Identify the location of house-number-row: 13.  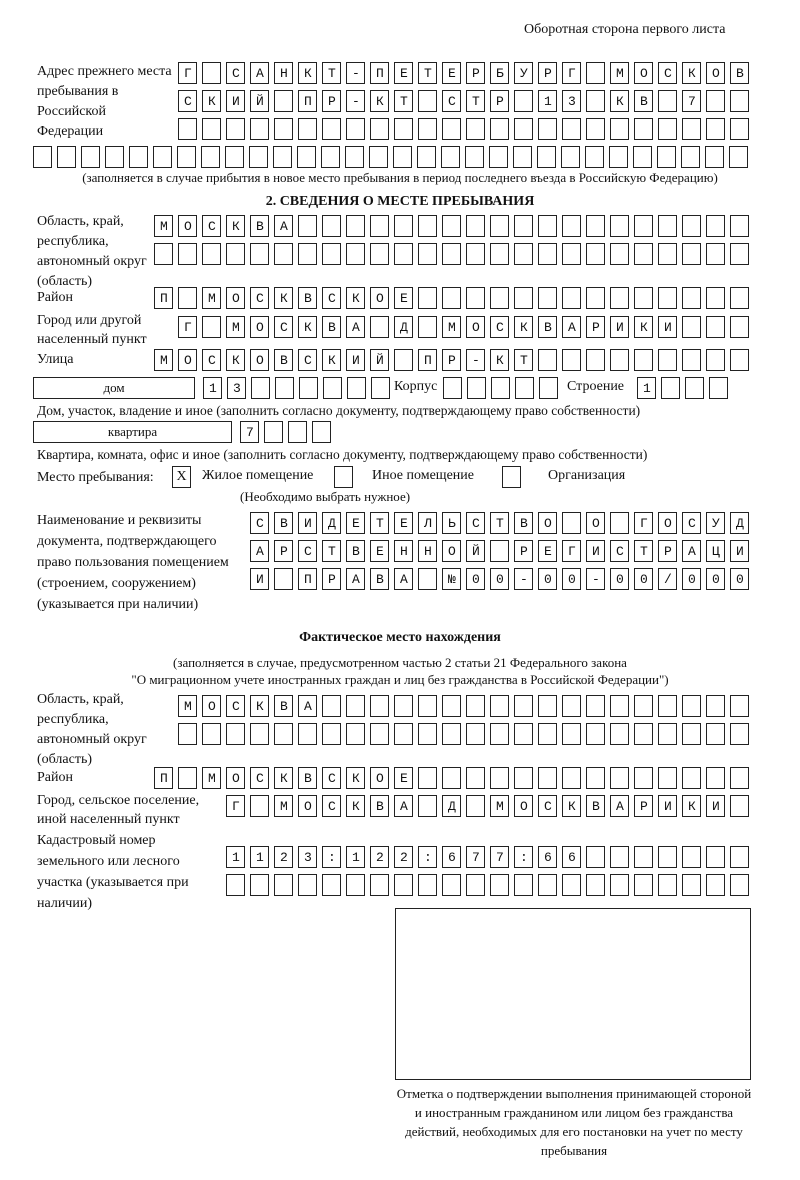
(299, 388).